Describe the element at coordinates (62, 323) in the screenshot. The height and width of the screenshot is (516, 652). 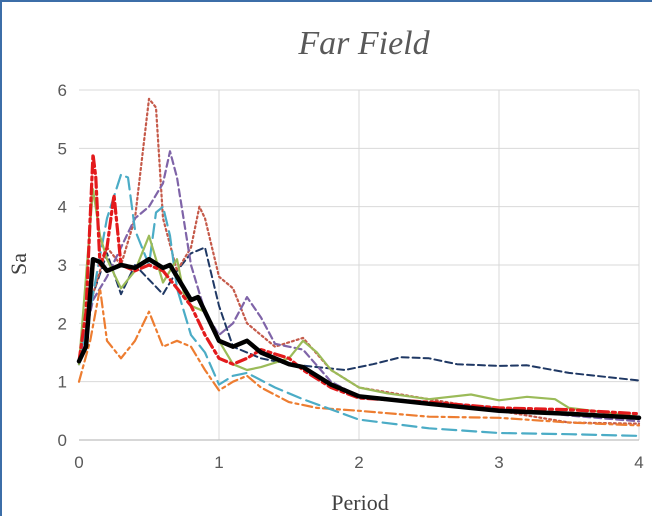
I see `y-tick-label: 2` at that location.